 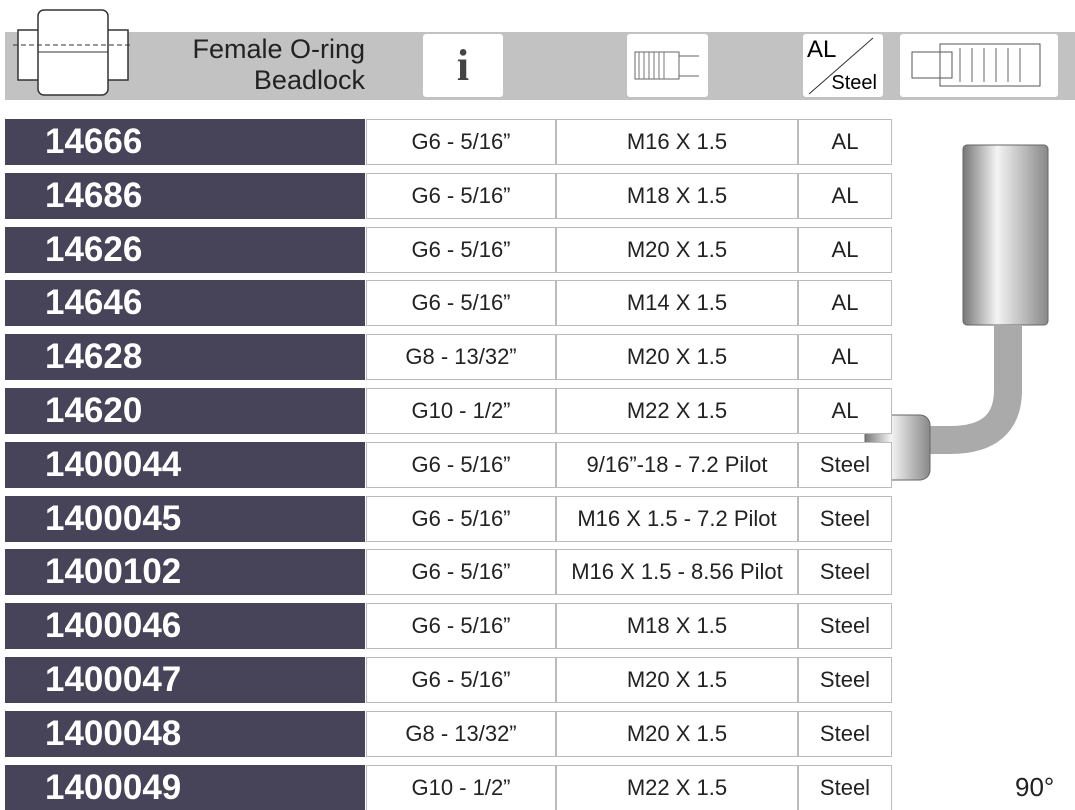 I want to click on part-number: 1400047, so click(x=185, y=680).